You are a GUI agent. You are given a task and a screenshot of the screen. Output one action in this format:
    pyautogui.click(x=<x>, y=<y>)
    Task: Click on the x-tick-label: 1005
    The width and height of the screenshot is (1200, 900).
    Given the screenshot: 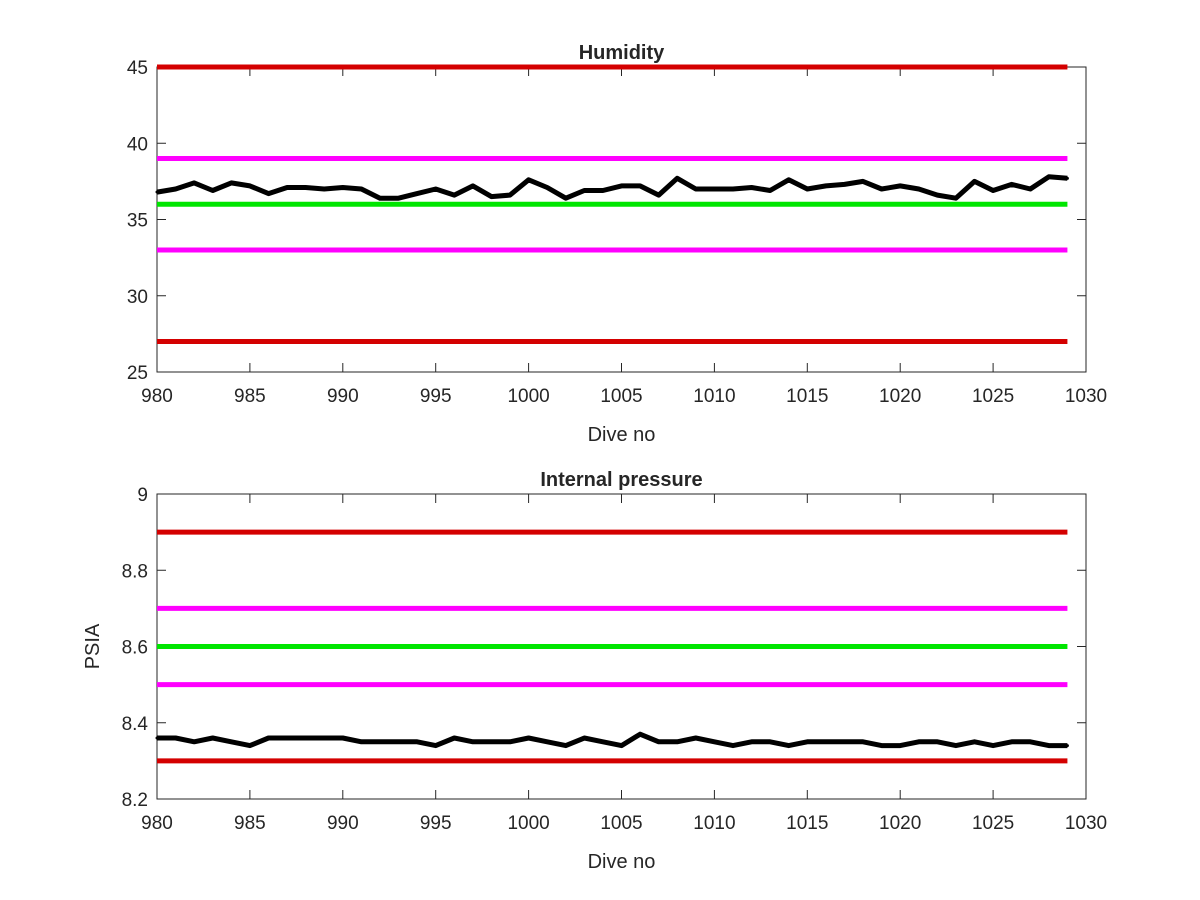 What is the action you would take?
    pyautogui.click(x=621, y=823)
    